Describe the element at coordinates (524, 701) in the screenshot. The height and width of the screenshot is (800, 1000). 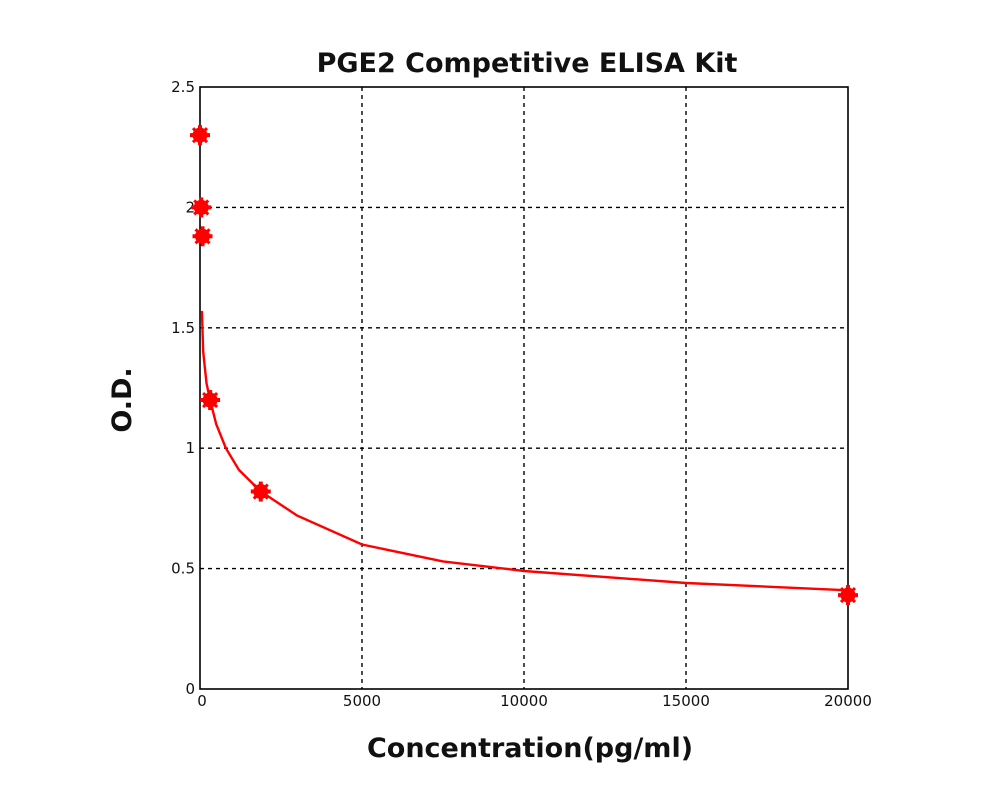
I see `x-tick-label: 10000` at that location.